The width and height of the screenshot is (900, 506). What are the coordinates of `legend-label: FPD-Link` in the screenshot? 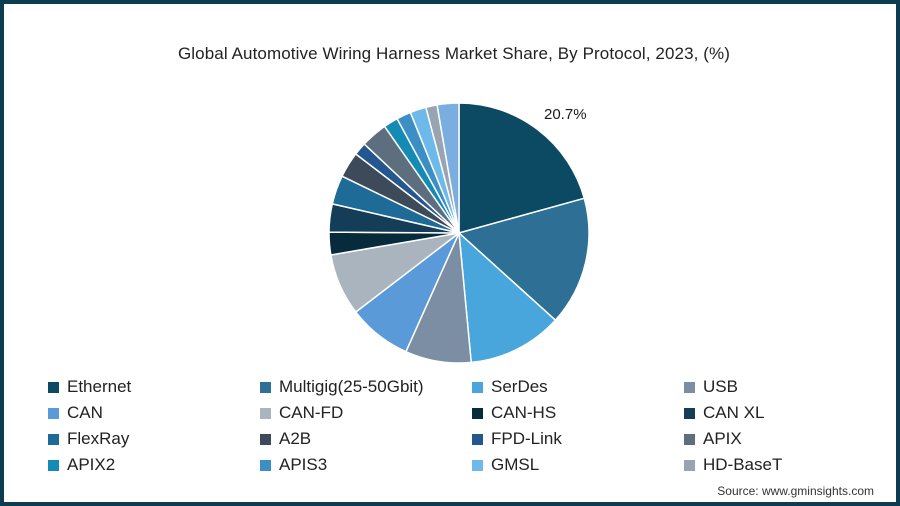 It's located at (526, 438).